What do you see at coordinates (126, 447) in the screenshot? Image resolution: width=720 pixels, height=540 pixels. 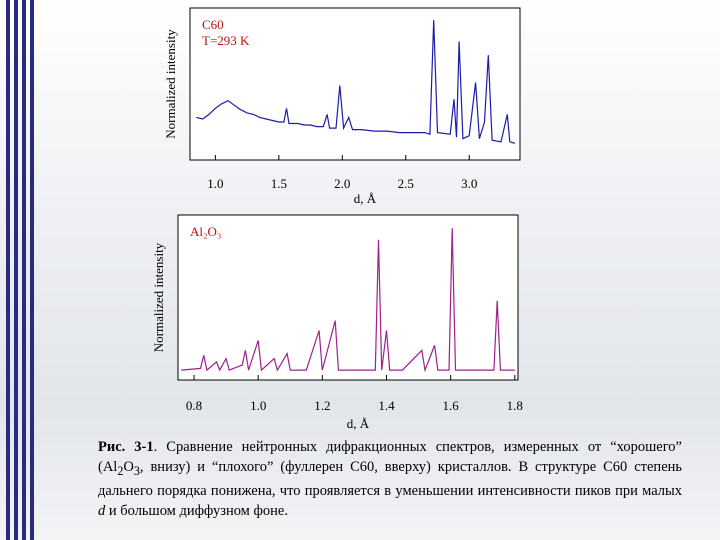 I see `caption-label: Рис. 3-1` at bounding box center [126, 447].